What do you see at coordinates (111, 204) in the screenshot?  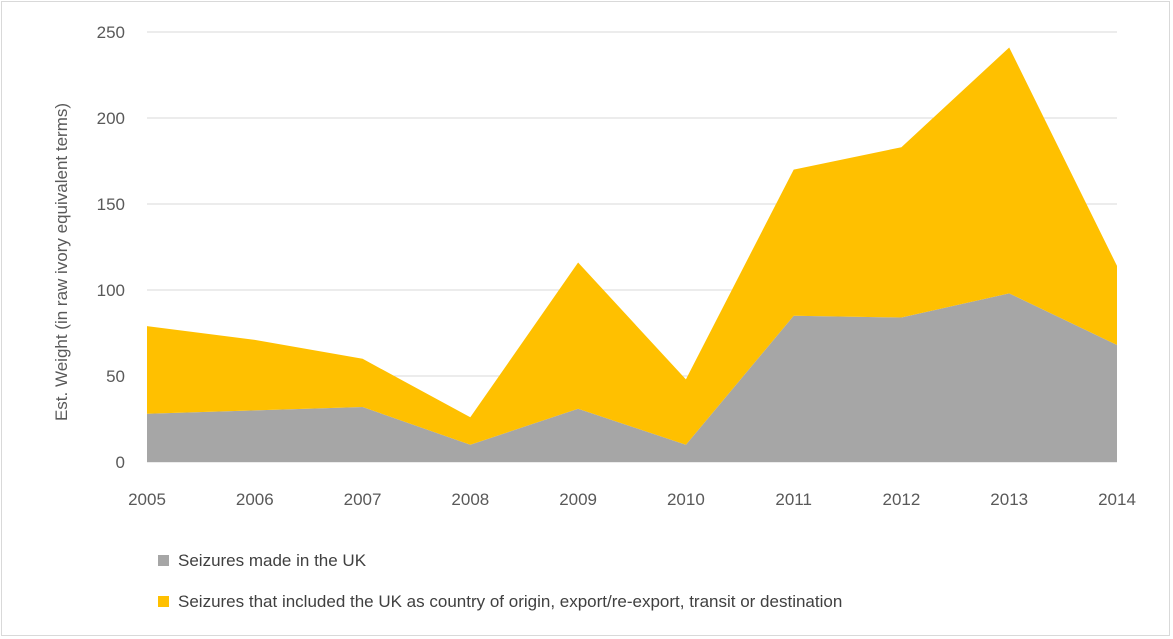 I see `y-tick-label: 150` at bounding box center [111, 204].